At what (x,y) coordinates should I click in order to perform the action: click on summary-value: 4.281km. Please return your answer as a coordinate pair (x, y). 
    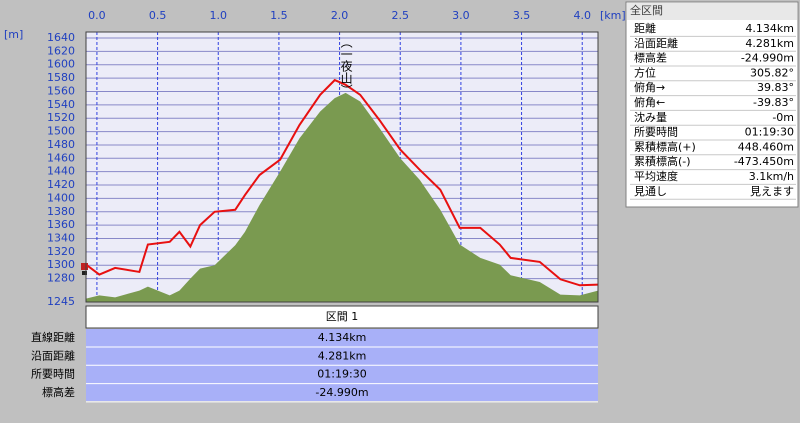
    Looking at the image, I should click on (769, 43).